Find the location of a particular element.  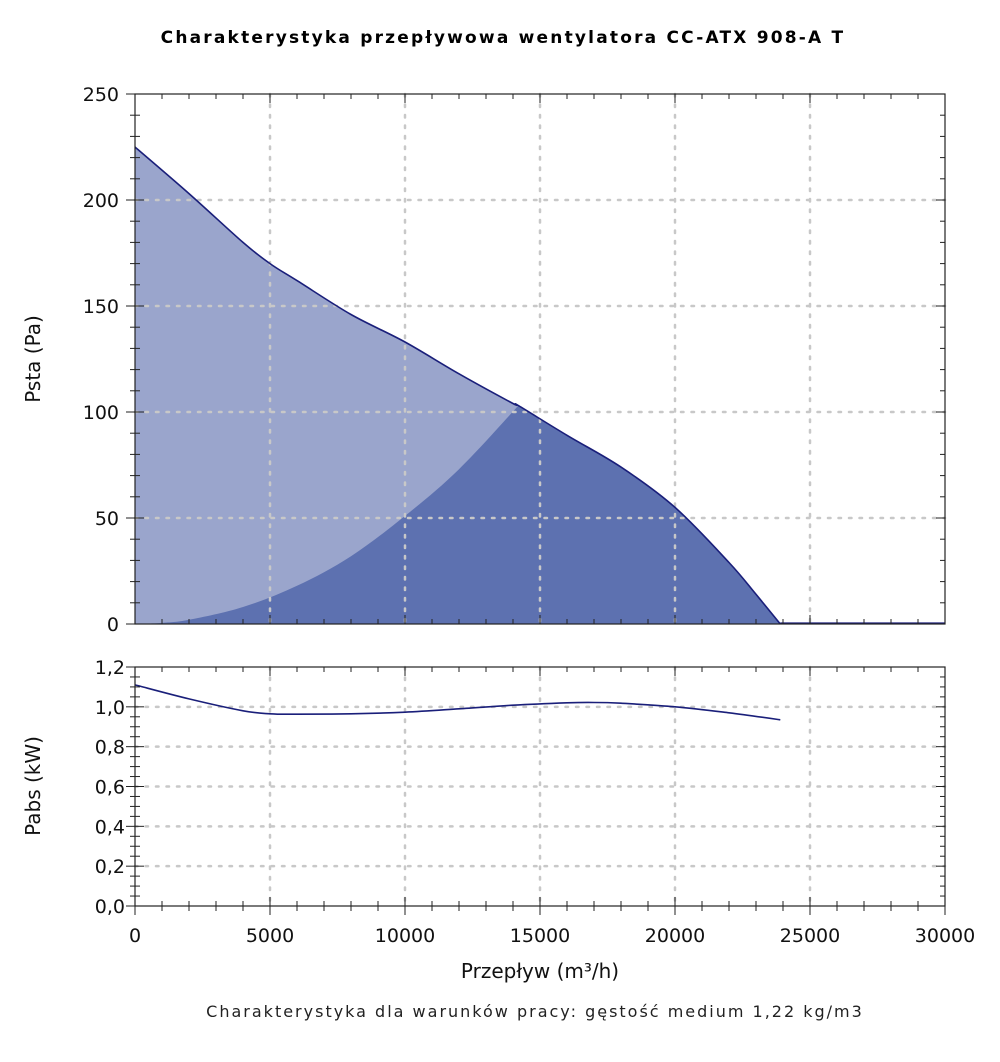

power-curve is located at coordinates (457, 702).